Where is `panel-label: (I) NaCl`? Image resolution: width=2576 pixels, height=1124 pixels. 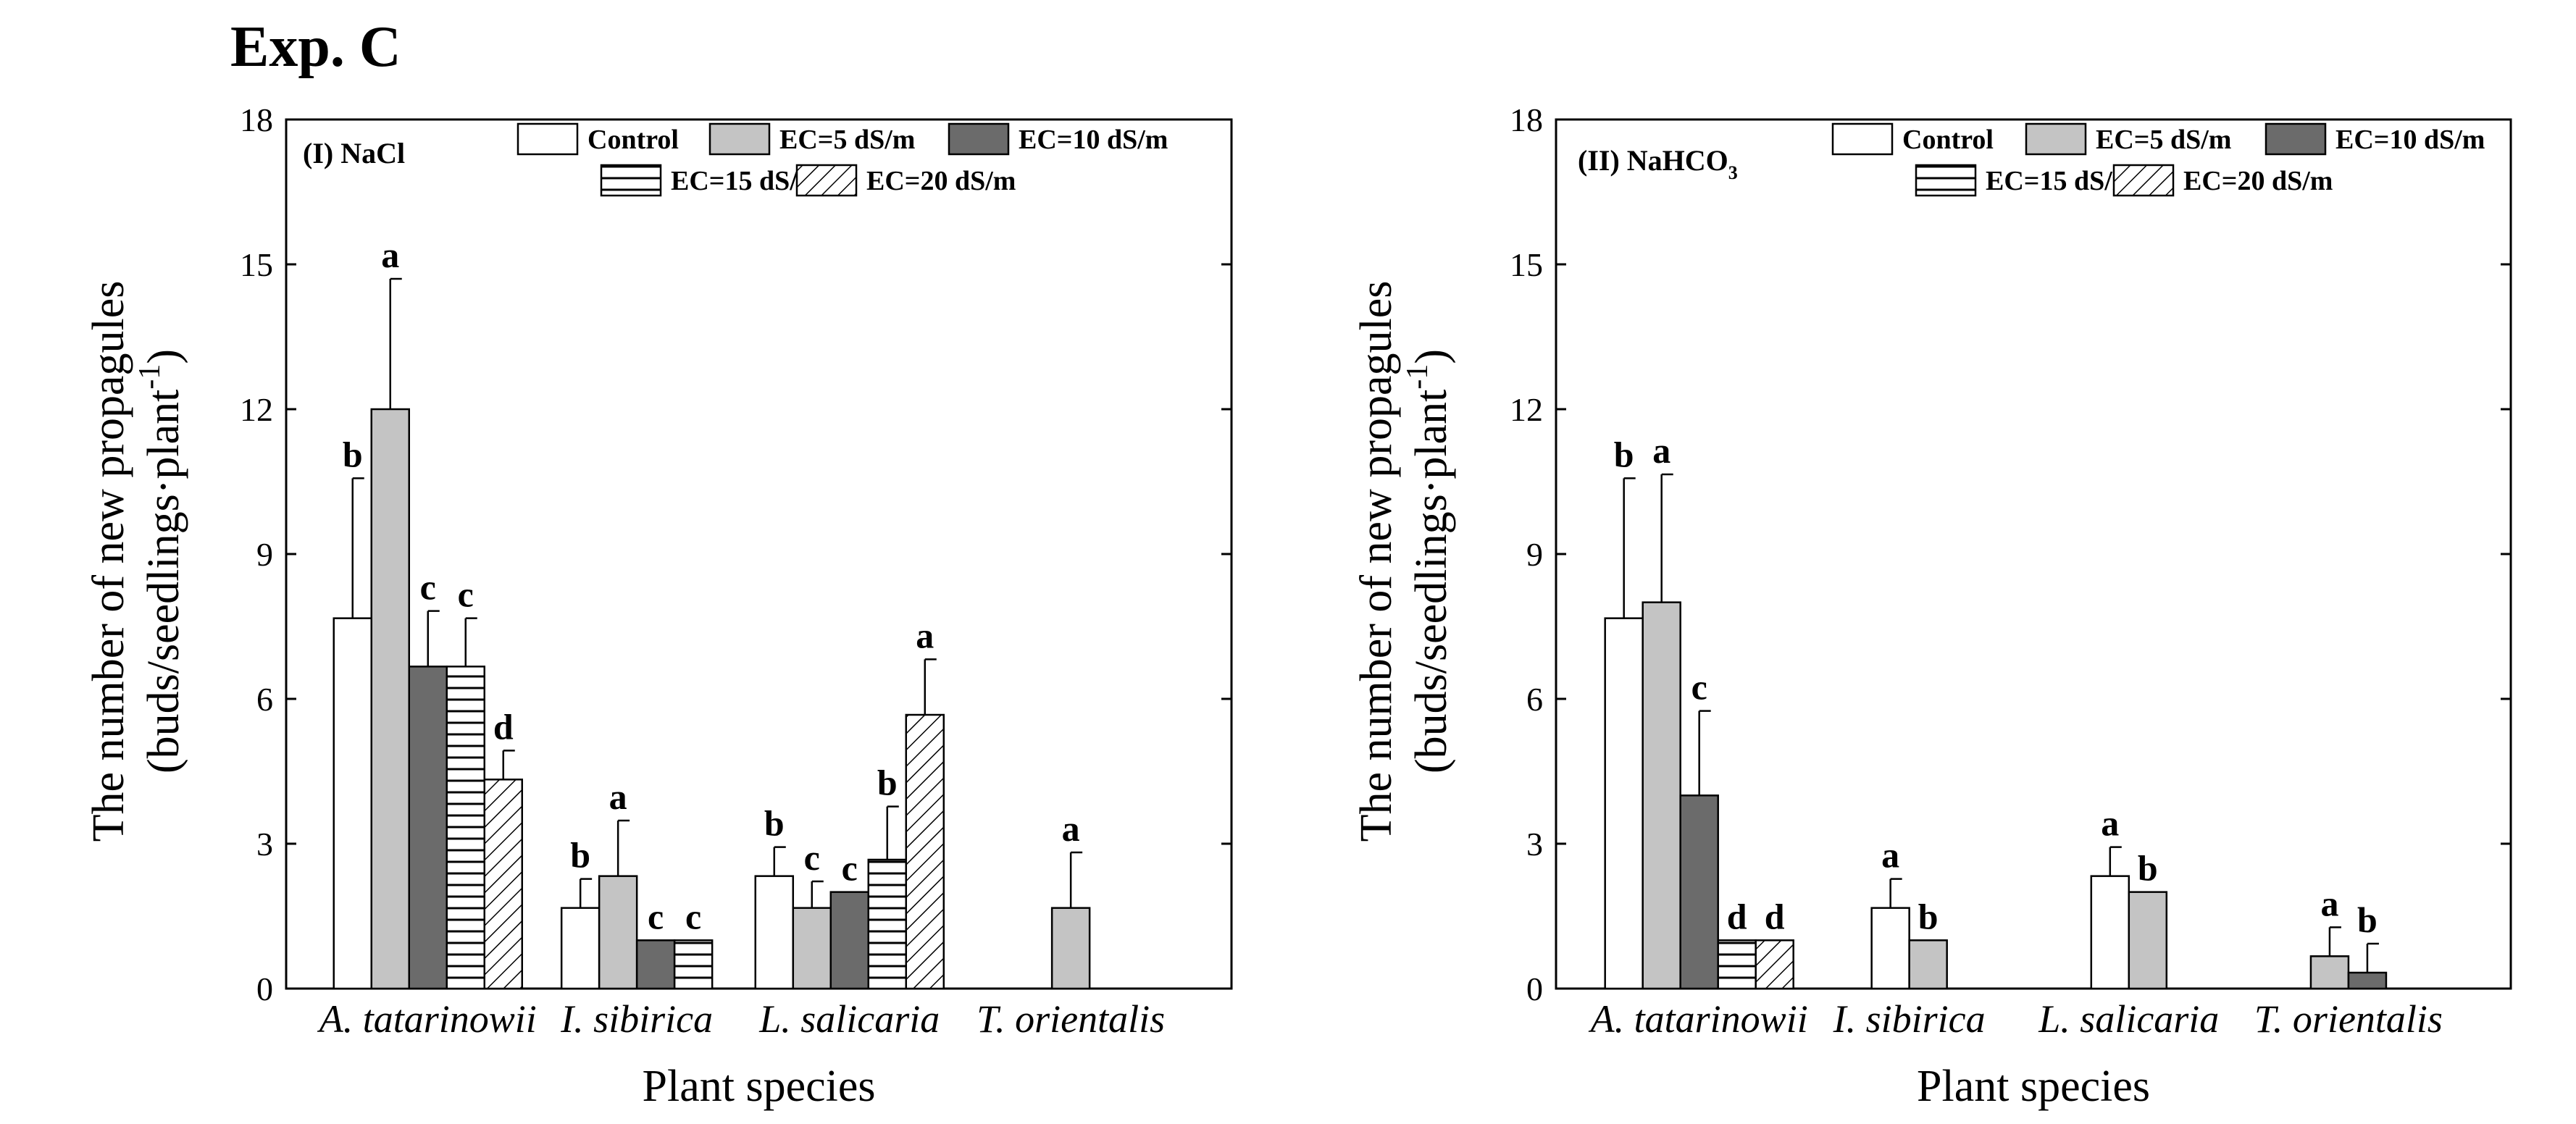 panel-label: (I) NaCl is located at coordinates (354, 153).